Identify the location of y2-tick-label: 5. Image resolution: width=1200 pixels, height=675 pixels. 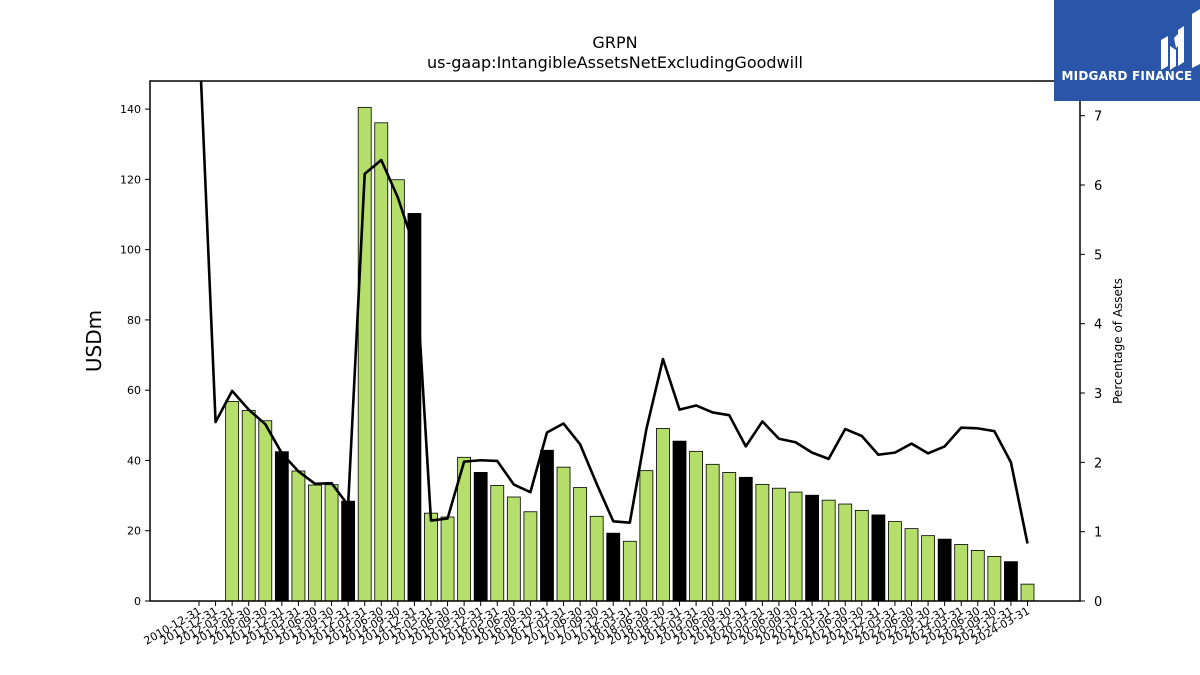
(1098, 255).